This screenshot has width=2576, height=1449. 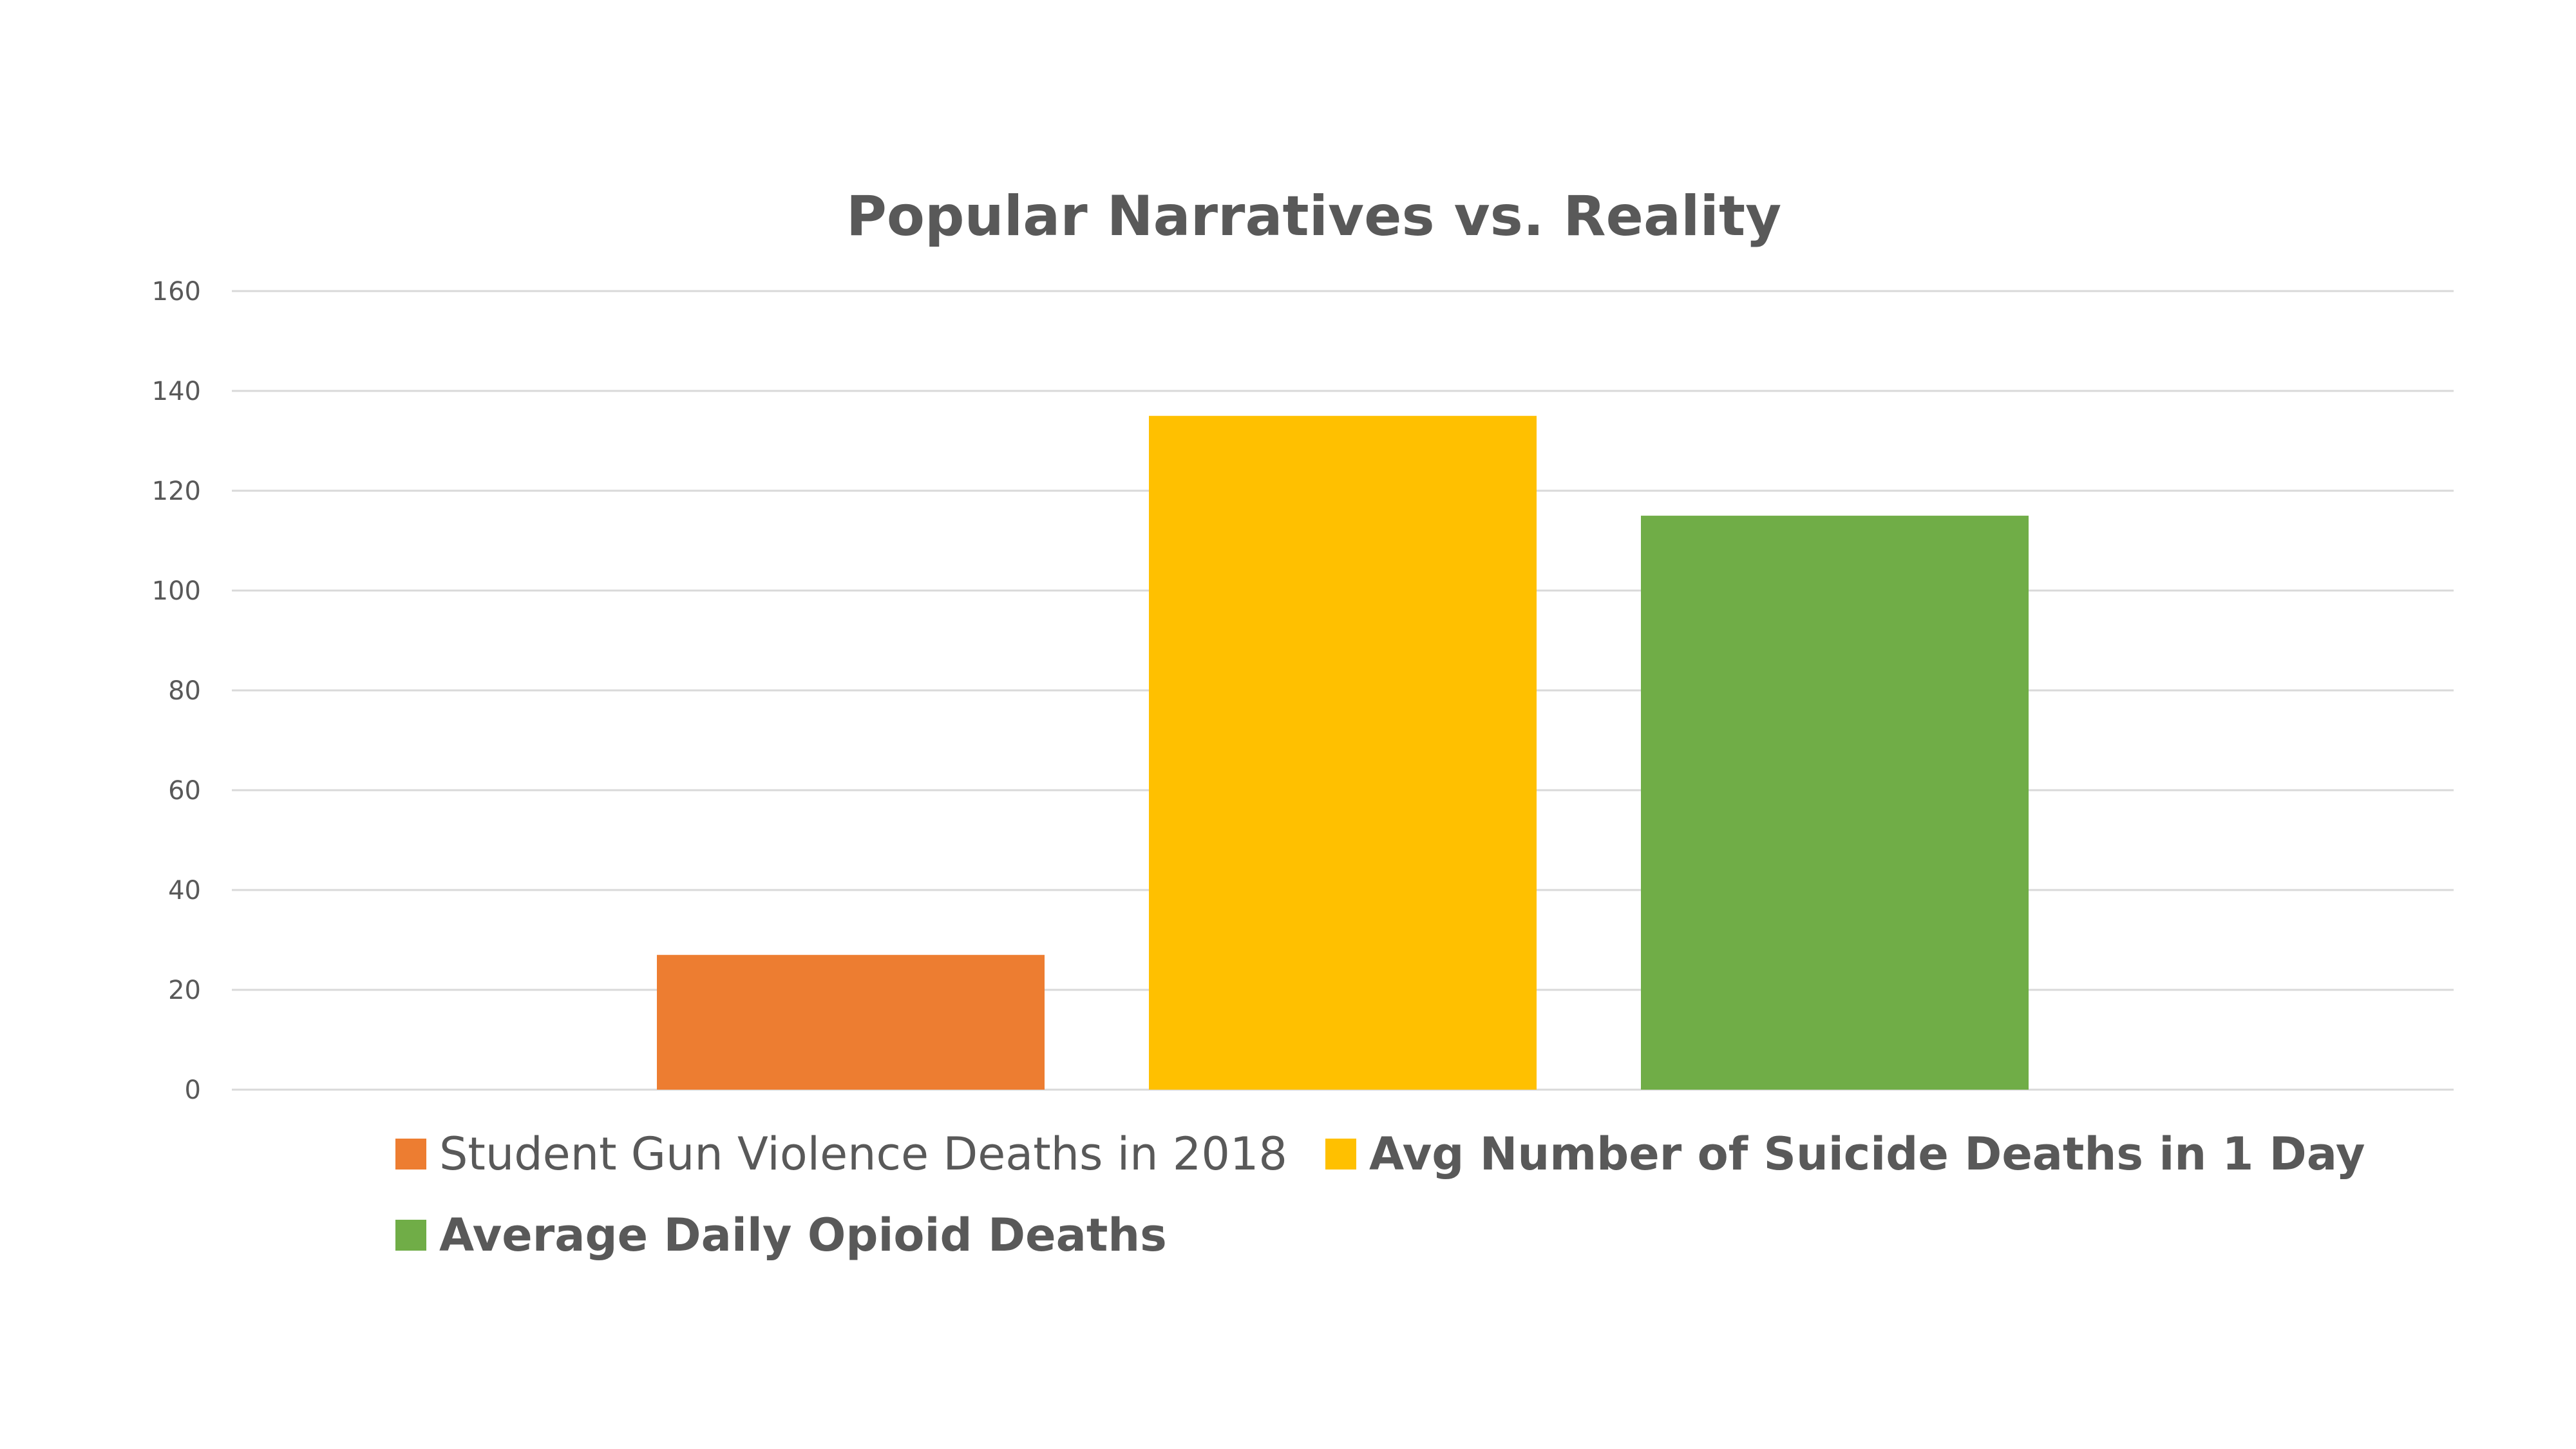 I want to click on y-tick-label: 60, so click(x=184, y=791).